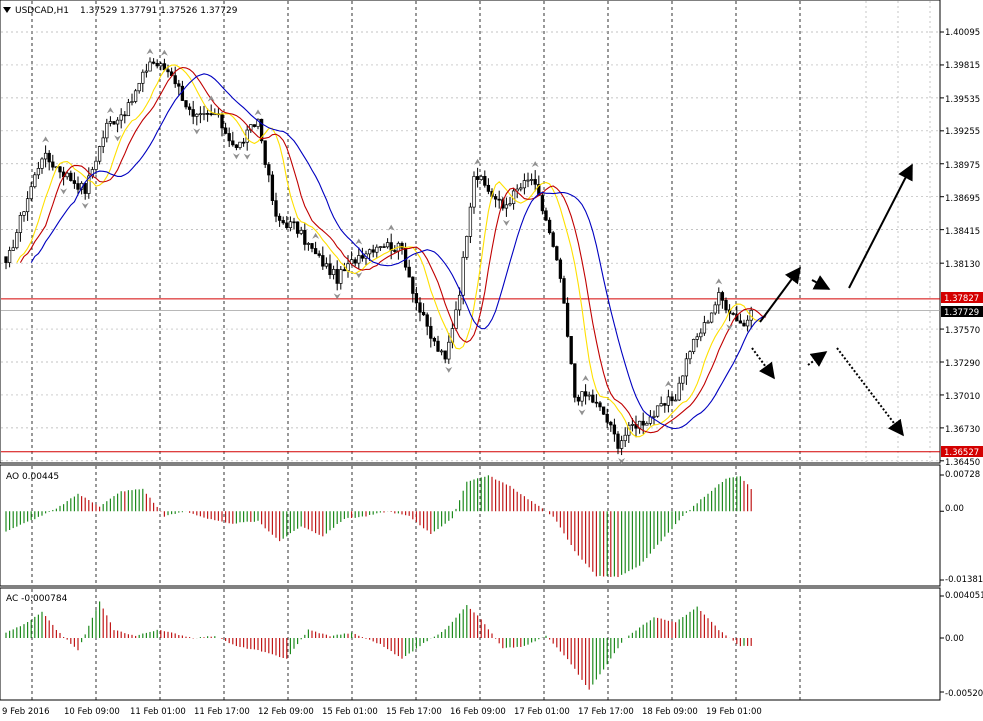 Image resolution: width=983 pixels, height=721 pixels. I want to click on ac-histogram, so click(474, 644).